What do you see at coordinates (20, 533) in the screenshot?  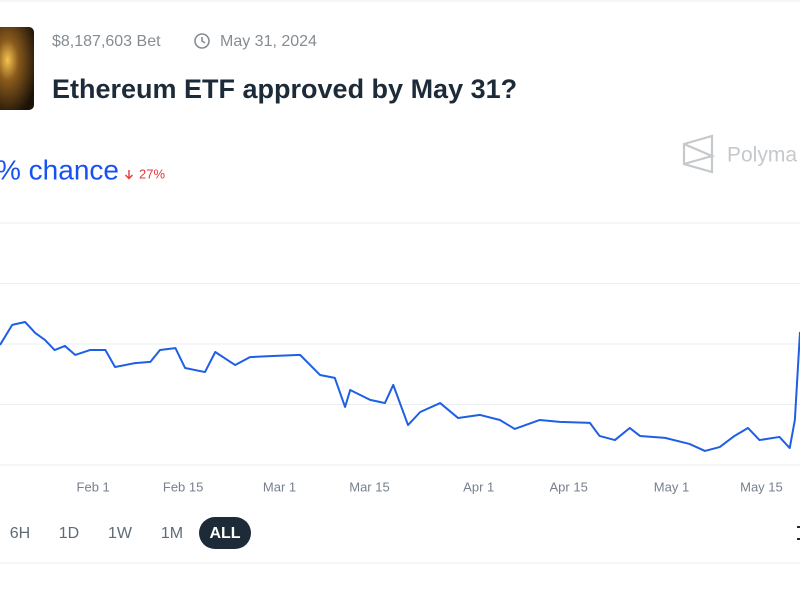 I see `range-button: 6H` at bounding box center [20, 533].